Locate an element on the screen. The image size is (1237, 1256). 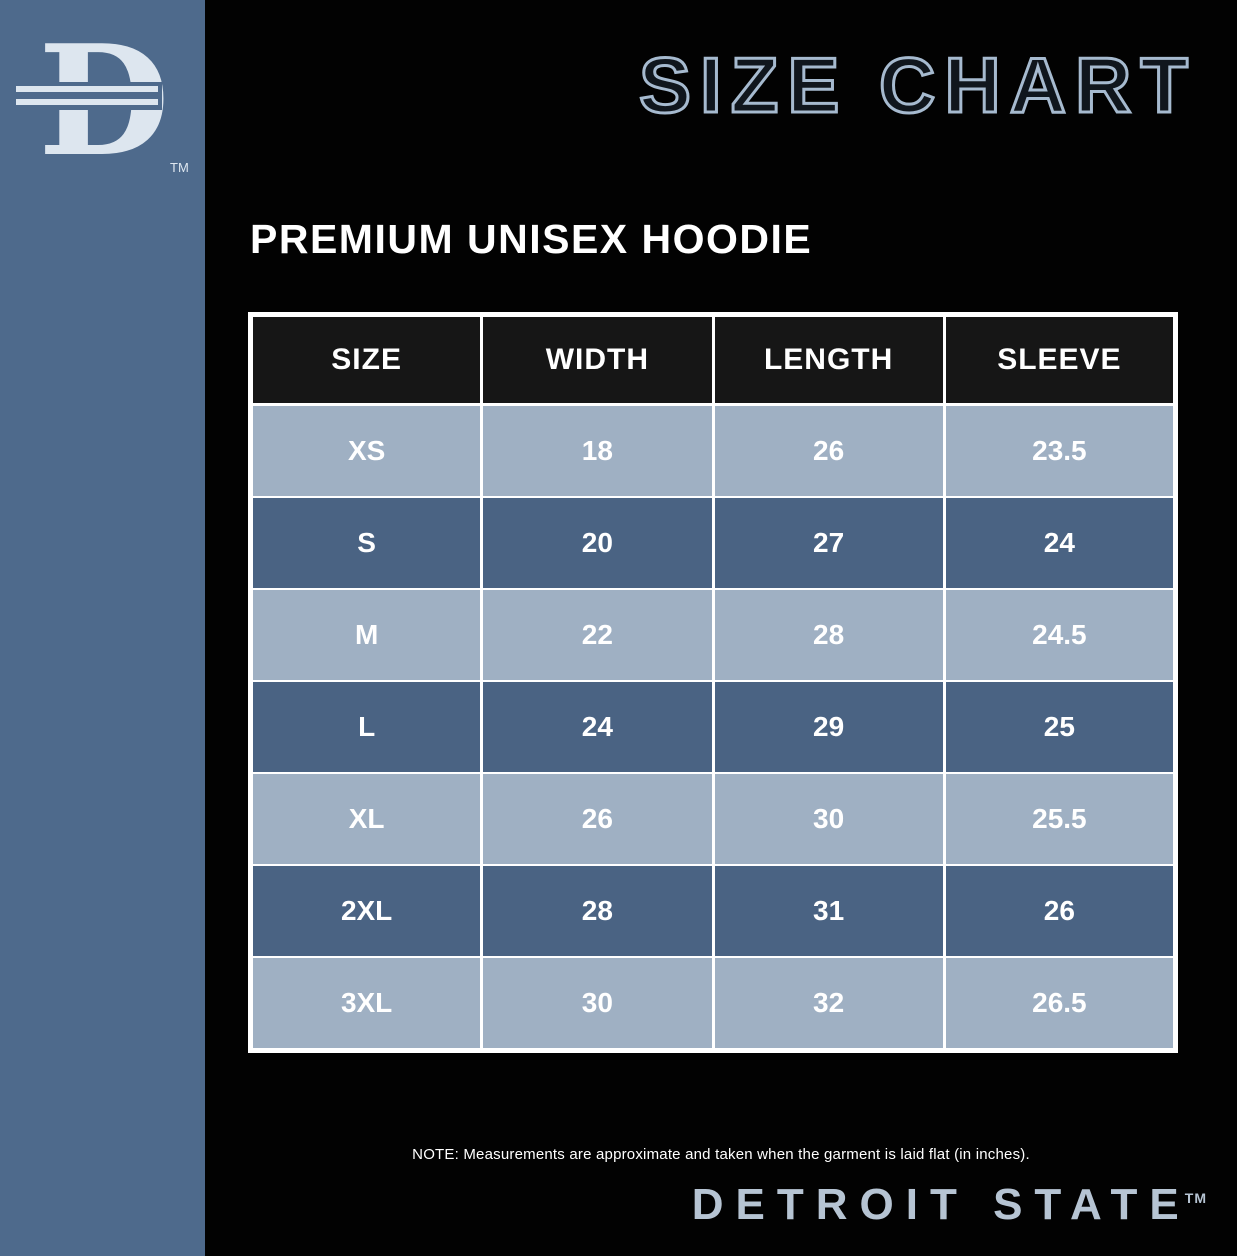
wordmark-tm: TM is located at coordinates (1195, 1198).